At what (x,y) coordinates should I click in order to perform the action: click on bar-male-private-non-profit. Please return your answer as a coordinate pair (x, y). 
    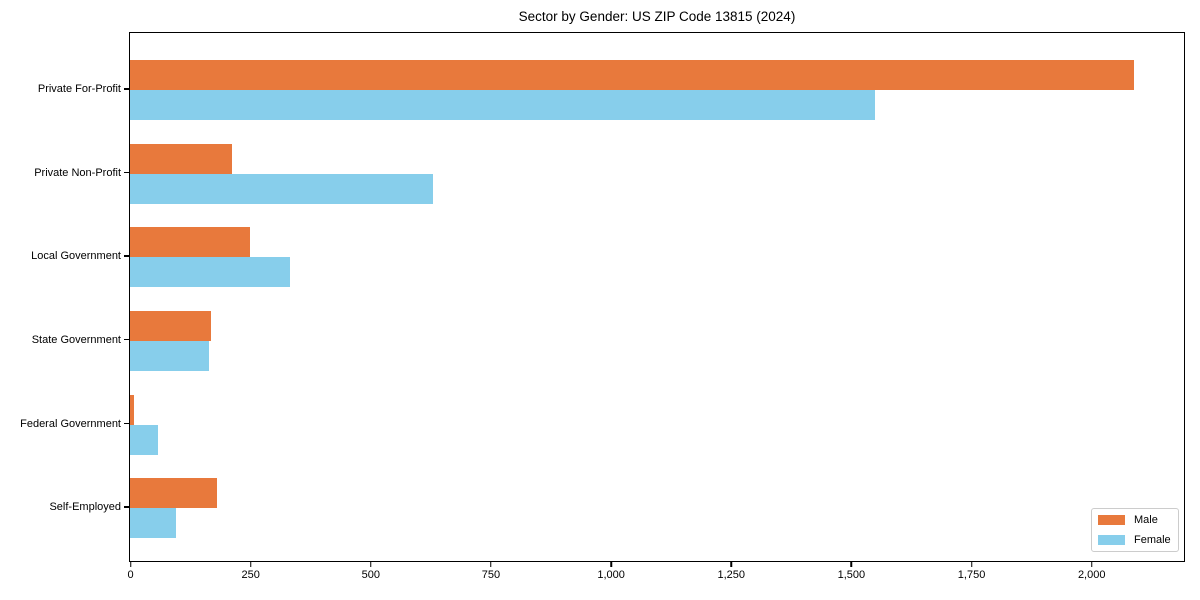
    Looking at the image, I should click on (181, 158).